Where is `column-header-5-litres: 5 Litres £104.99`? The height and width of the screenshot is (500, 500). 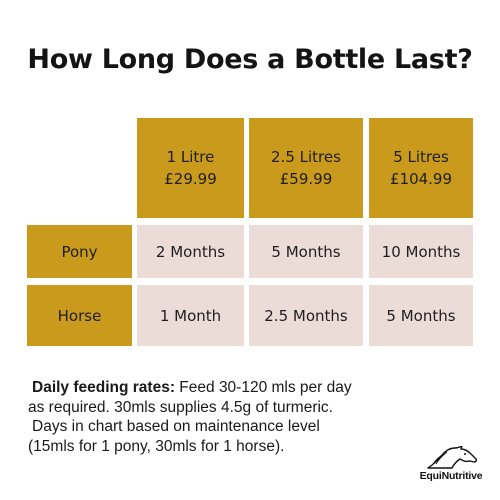
column-header-5-litres: 5 Litres £104.99 is located at coordinates (421, 168).